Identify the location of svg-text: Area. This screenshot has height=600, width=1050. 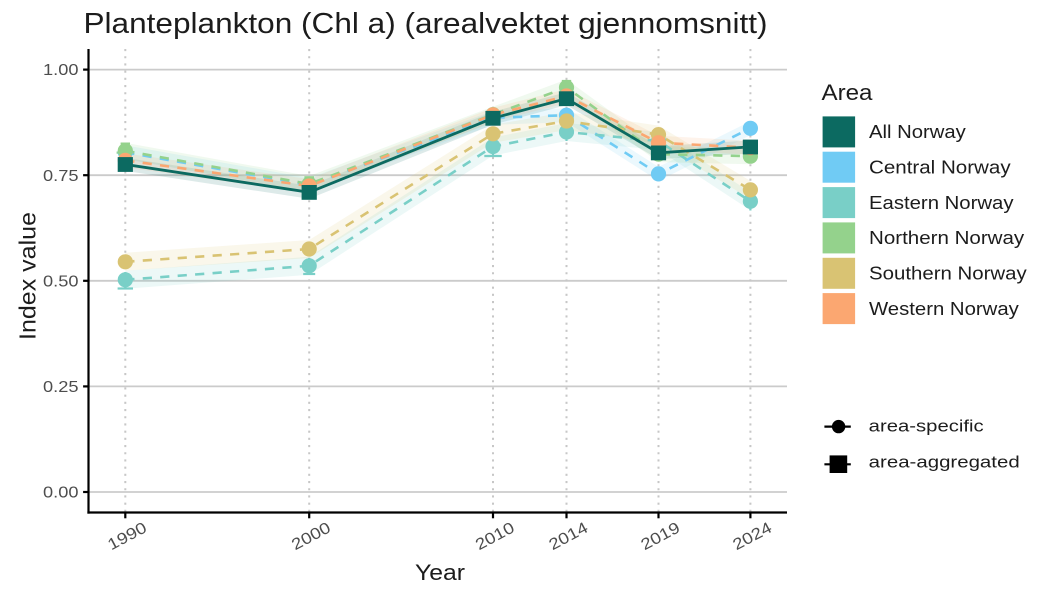
(848, 92).